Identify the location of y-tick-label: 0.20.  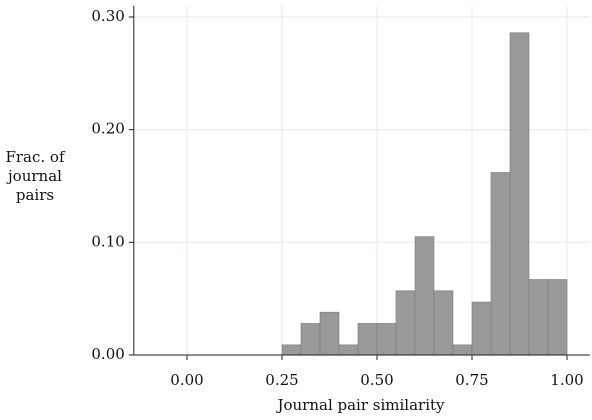
(107, 129).